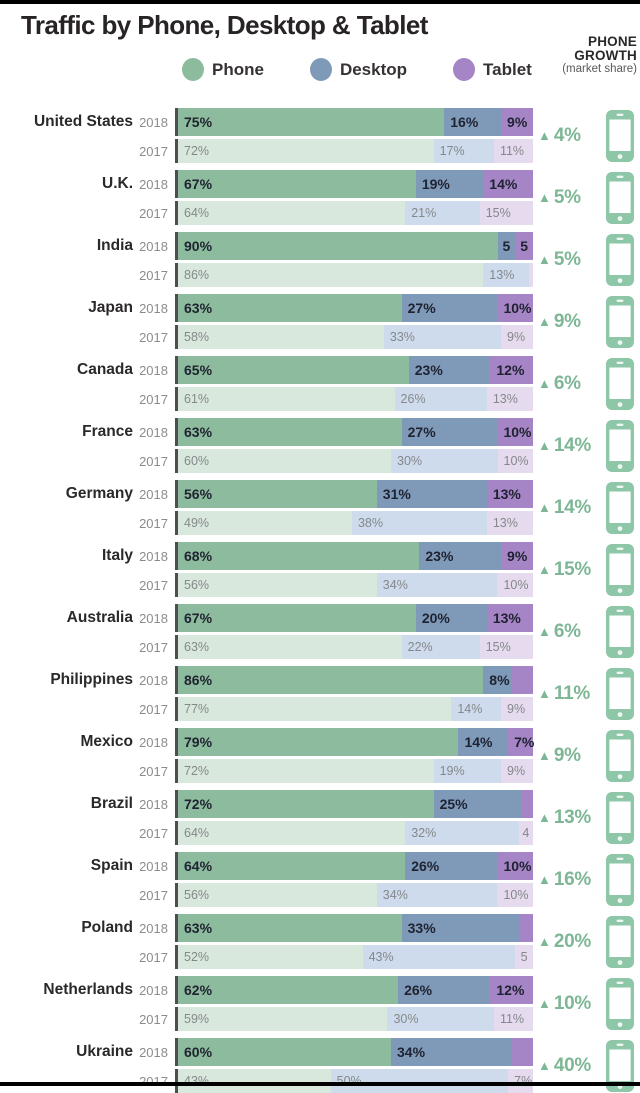 The width and height of the screenshot is (640, 1093). What do you see at coordinates (572, 817) in the screenshot?
I see `growth-value: 13%` at bounding box center [572, 817].